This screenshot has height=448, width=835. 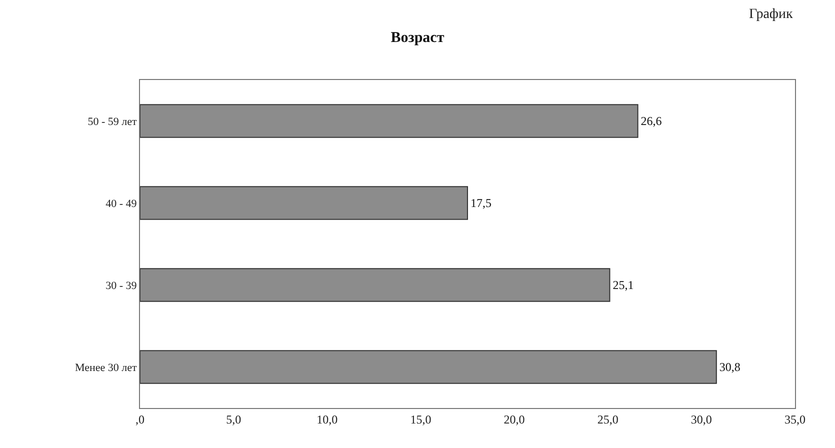 What do you see at coordinates (701, 419) in the screenshot?
I see `x-tick-label: 30,0` at bounding box center [701, 419].